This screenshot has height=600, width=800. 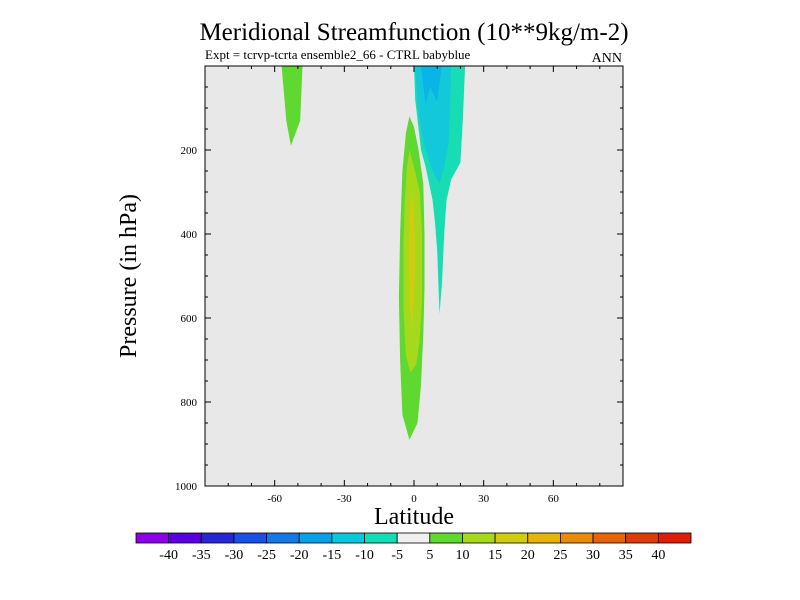 I want to click on colorbar-label: 15, so click(x=495, y=555).